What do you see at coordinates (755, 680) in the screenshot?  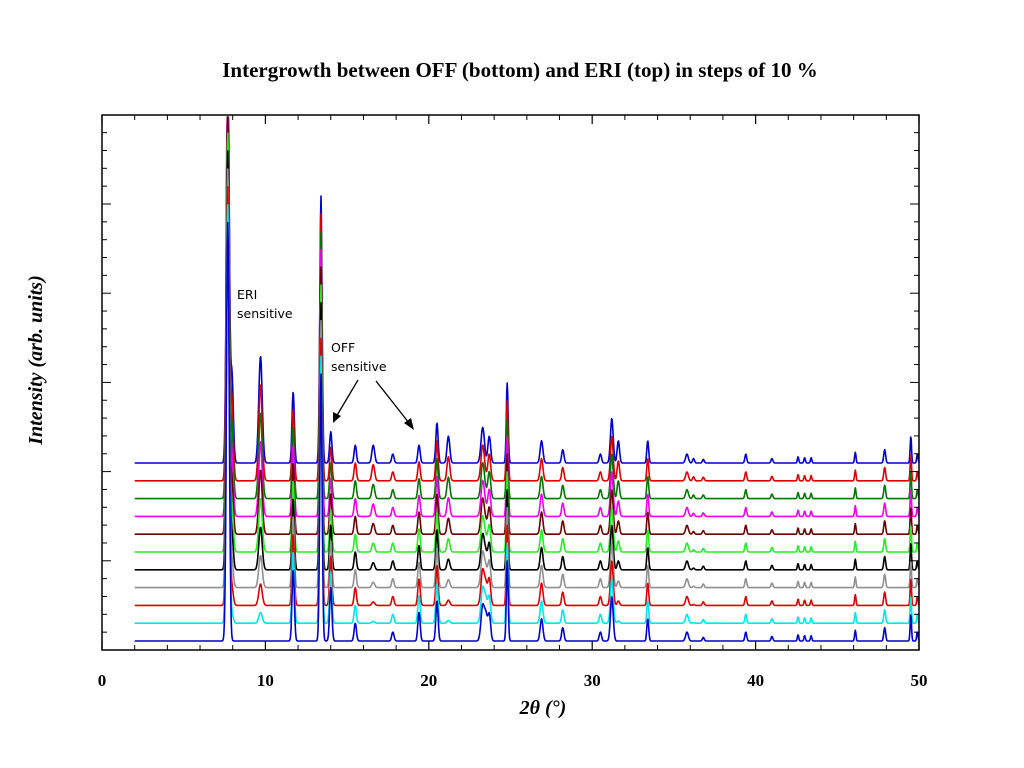 I see `x-tick-label: 40` at bounding box center [755, 680].